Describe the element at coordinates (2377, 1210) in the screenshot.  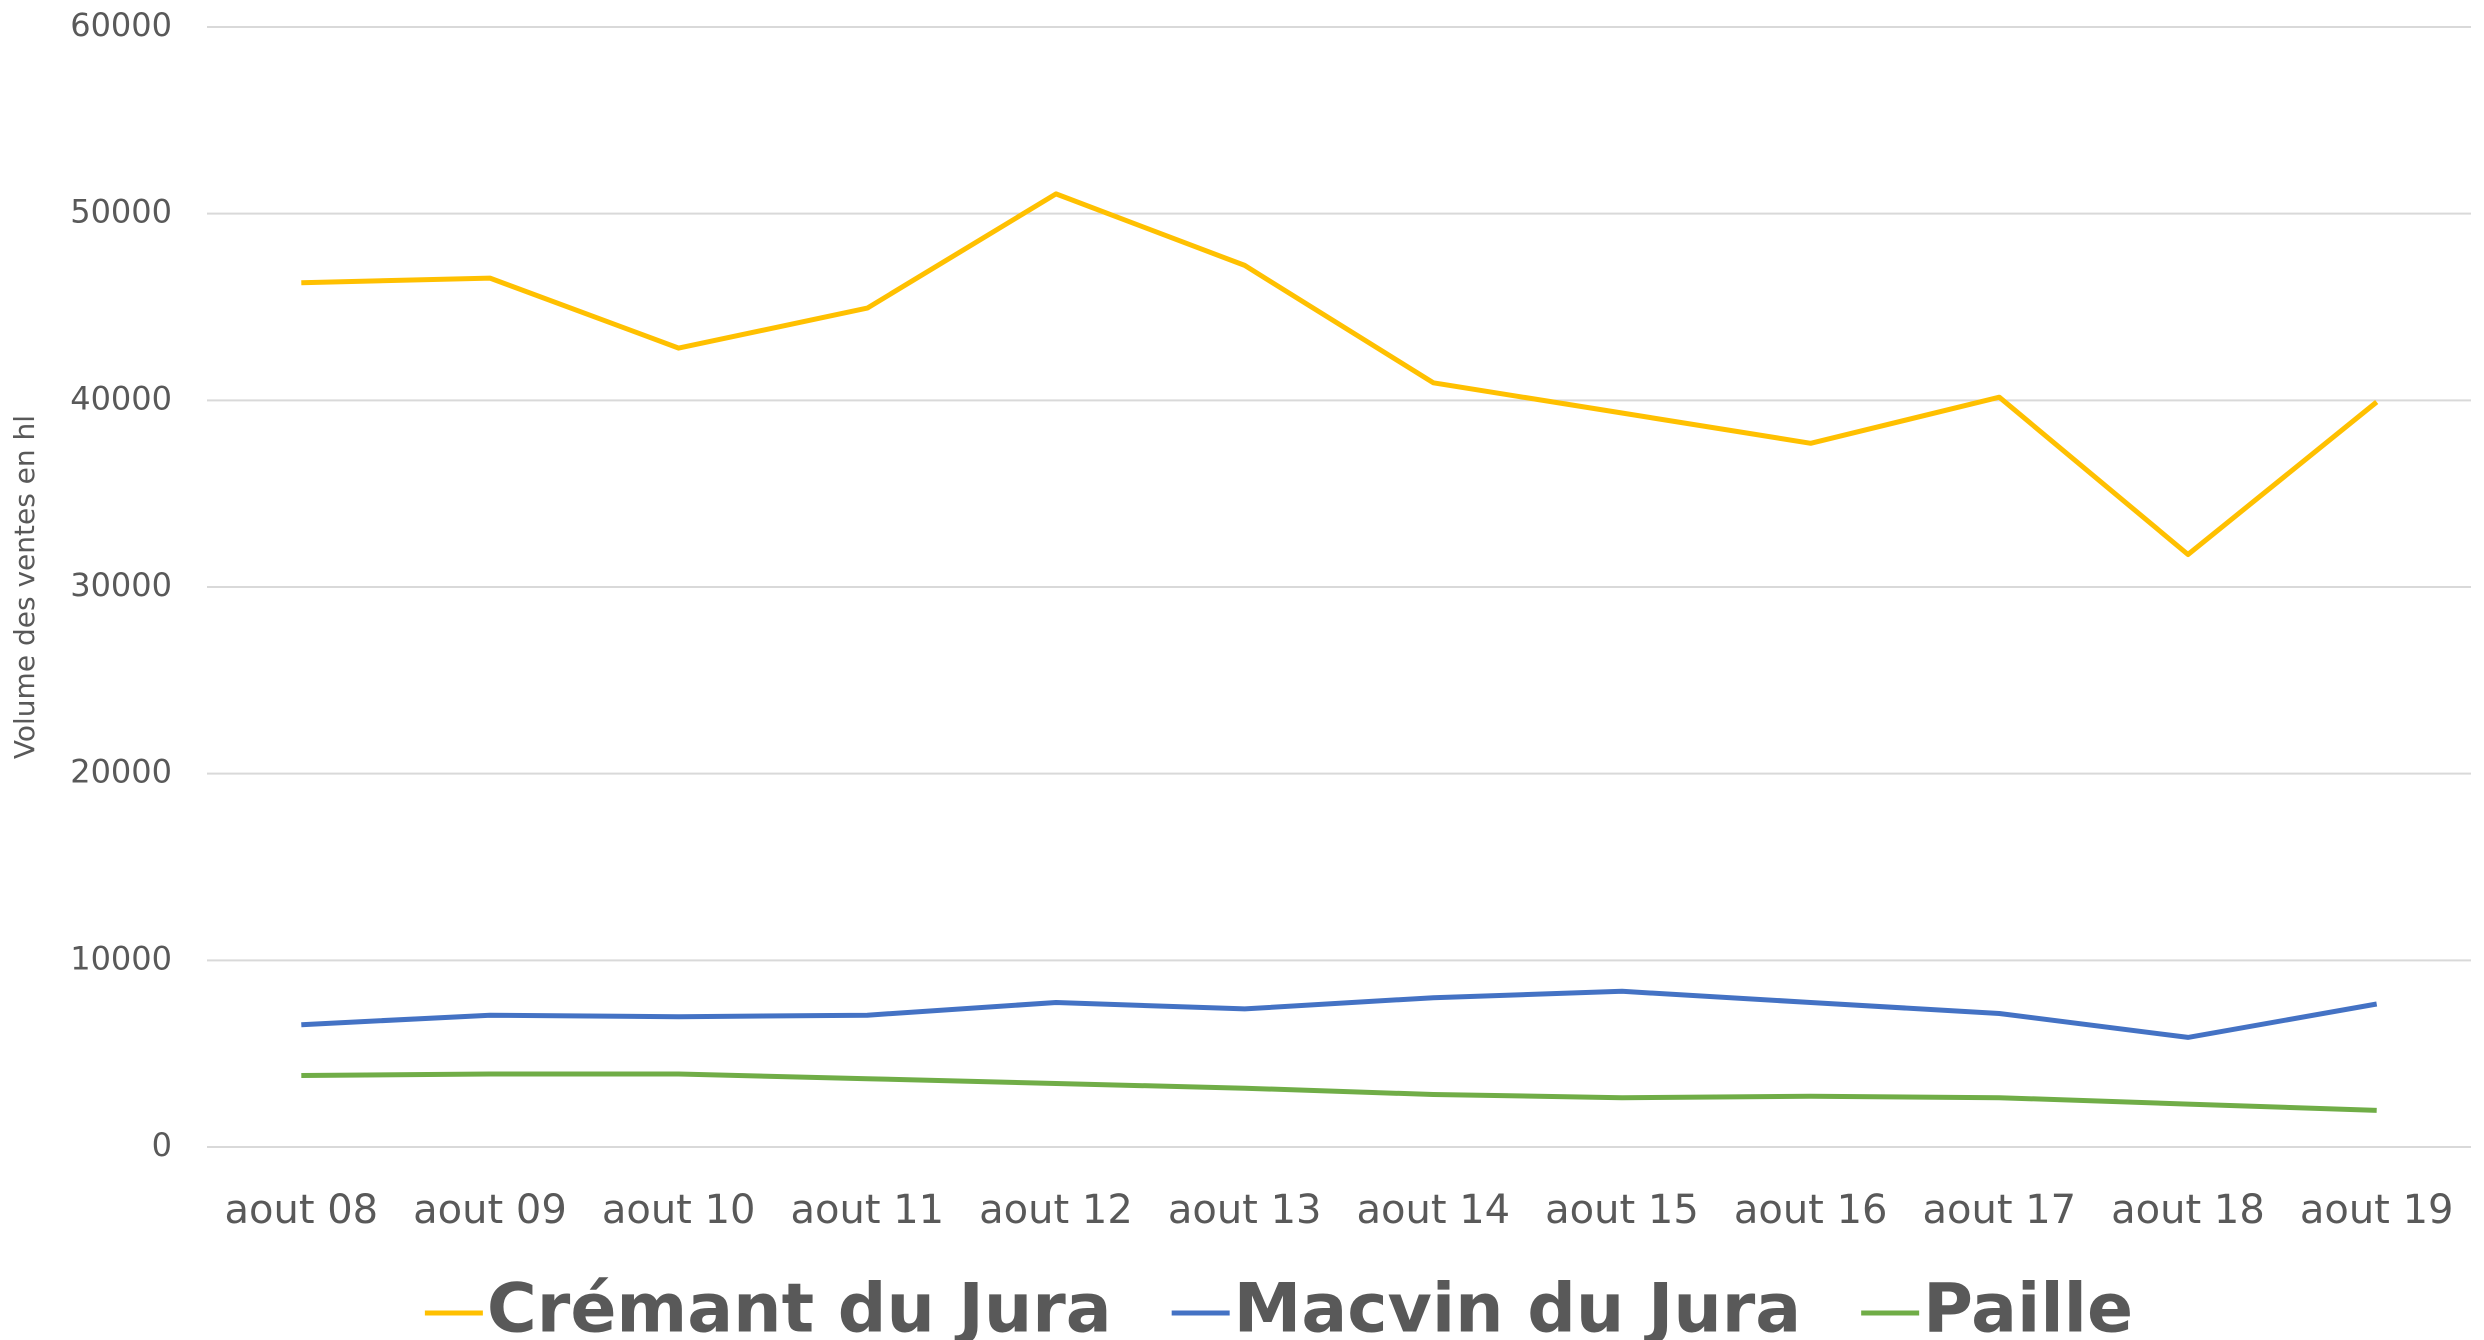
I see `x-tick-label: aout 19` at that location.